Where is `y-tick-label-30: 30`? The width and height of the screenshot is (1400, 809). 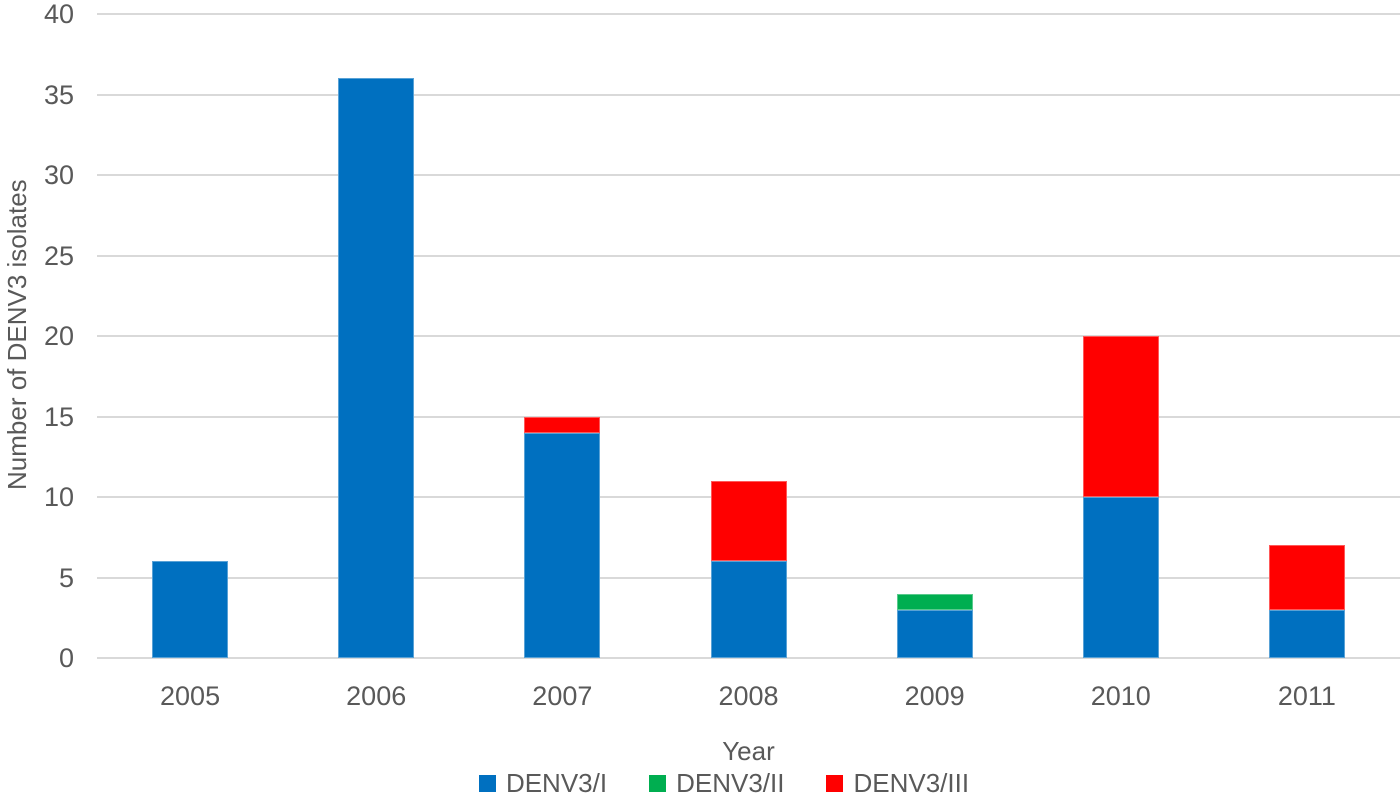 y-tick-label-30: 30 is located at coordinates (58, 175).